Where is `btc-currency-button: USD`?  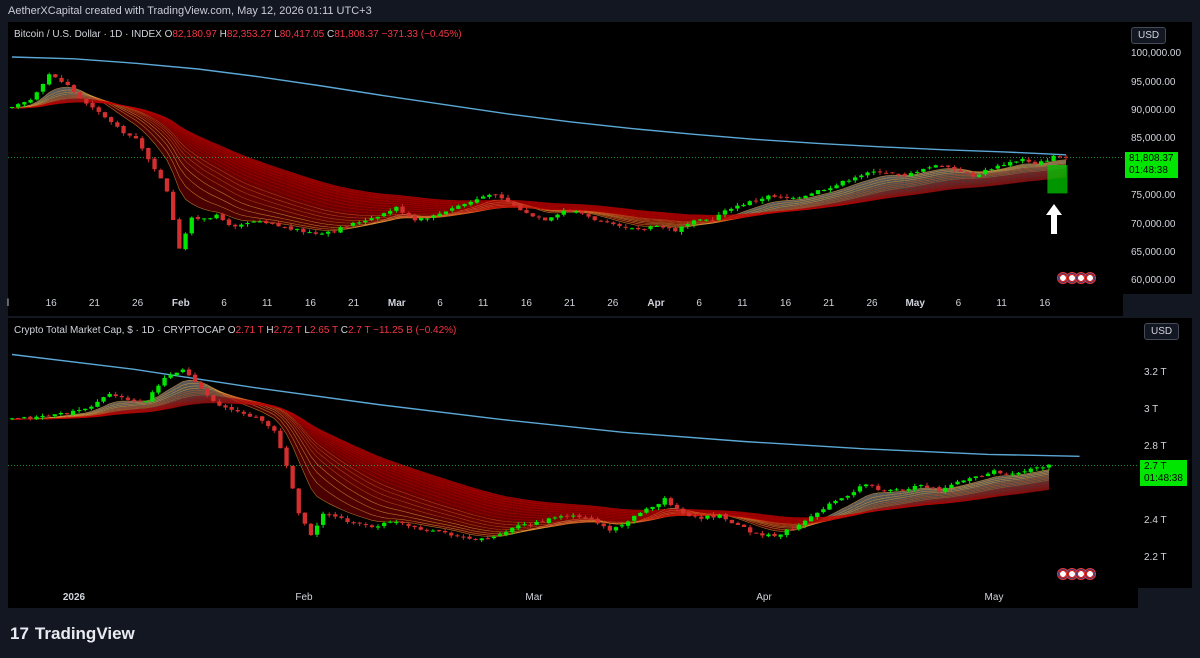 btc-currency-button: USD is located at coordinates (1149, 35).